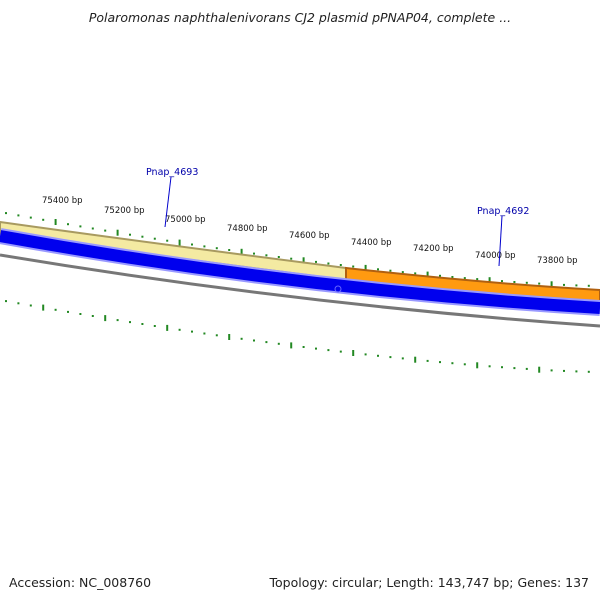  Describe the element at coordinates (62, 201) in the screenshot. I see `bp-label: 75400 bp` at that location.